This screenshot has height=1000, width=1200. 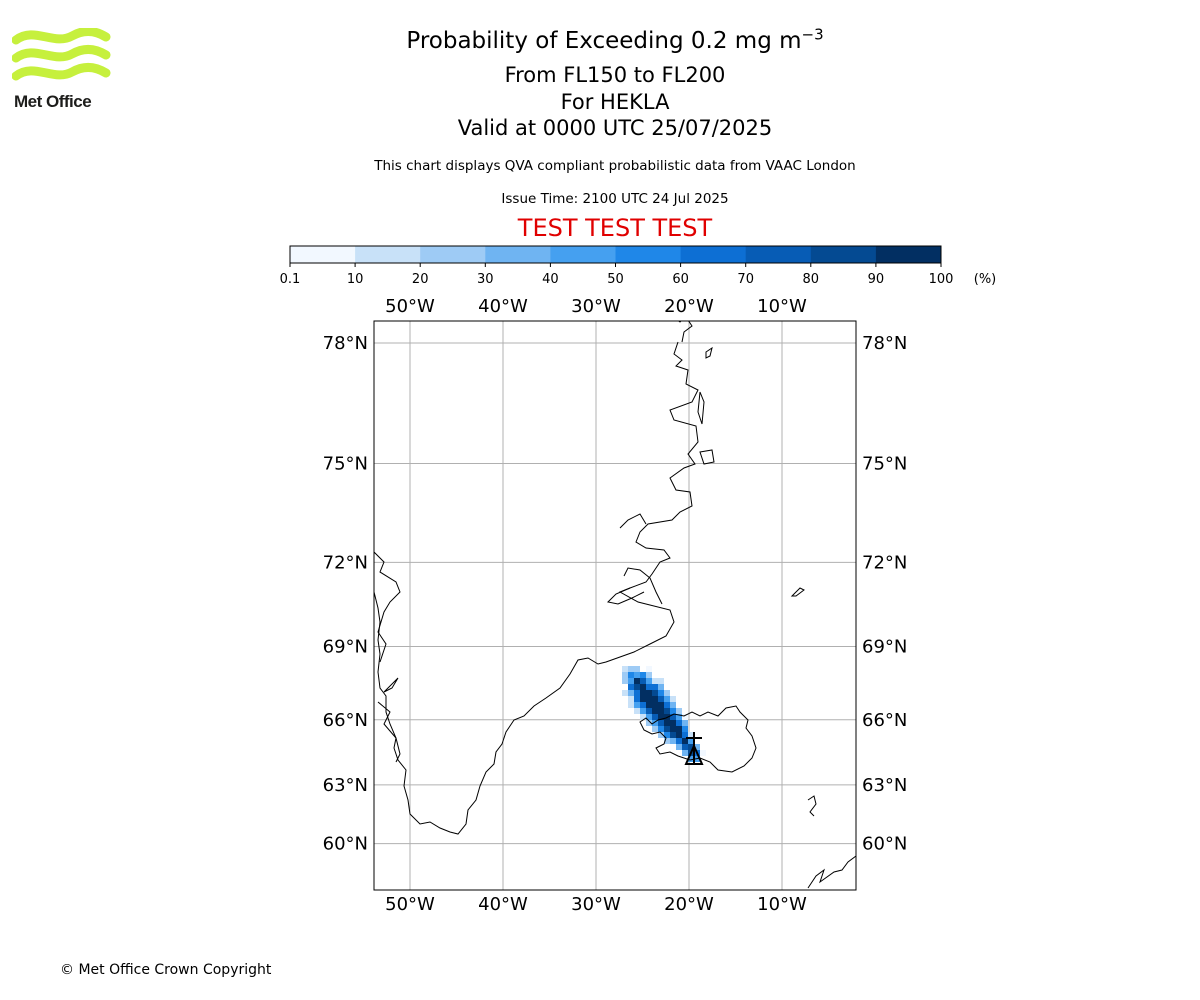 I want to click on latitude-label-right: 72°N, so click(x=884, y=562).